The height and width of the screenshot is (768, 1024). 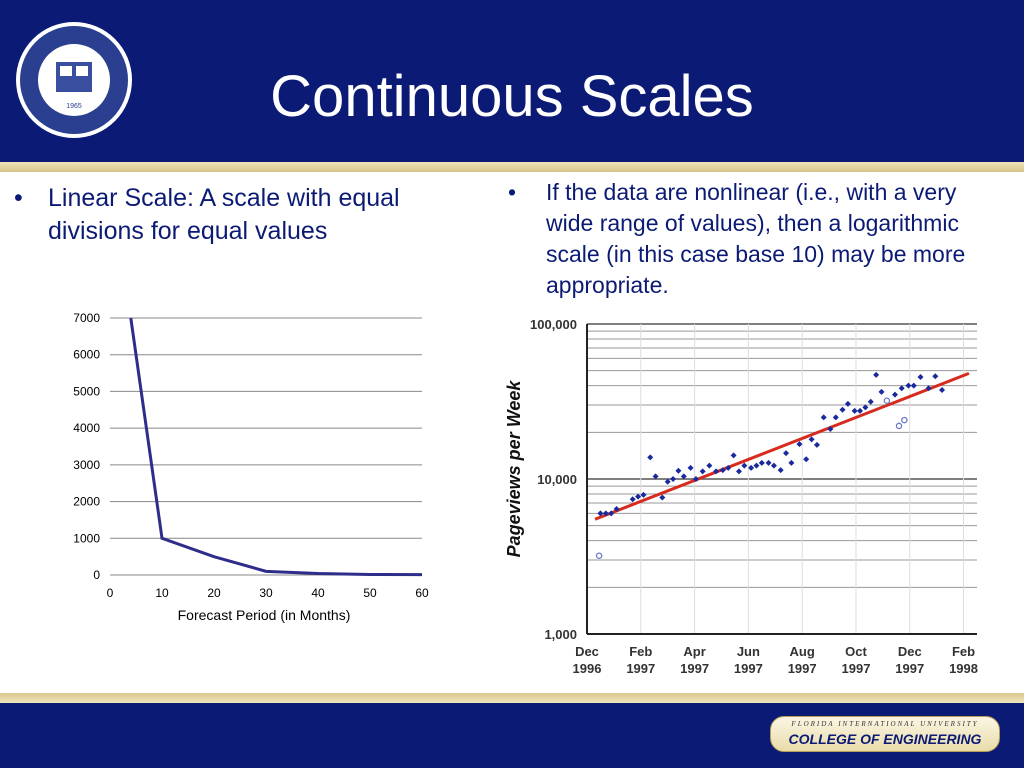 What do you see at coordinates (86, 465) in the screenshot?
I see `y-tick-label: 3000` at bounding box center [86, 465].